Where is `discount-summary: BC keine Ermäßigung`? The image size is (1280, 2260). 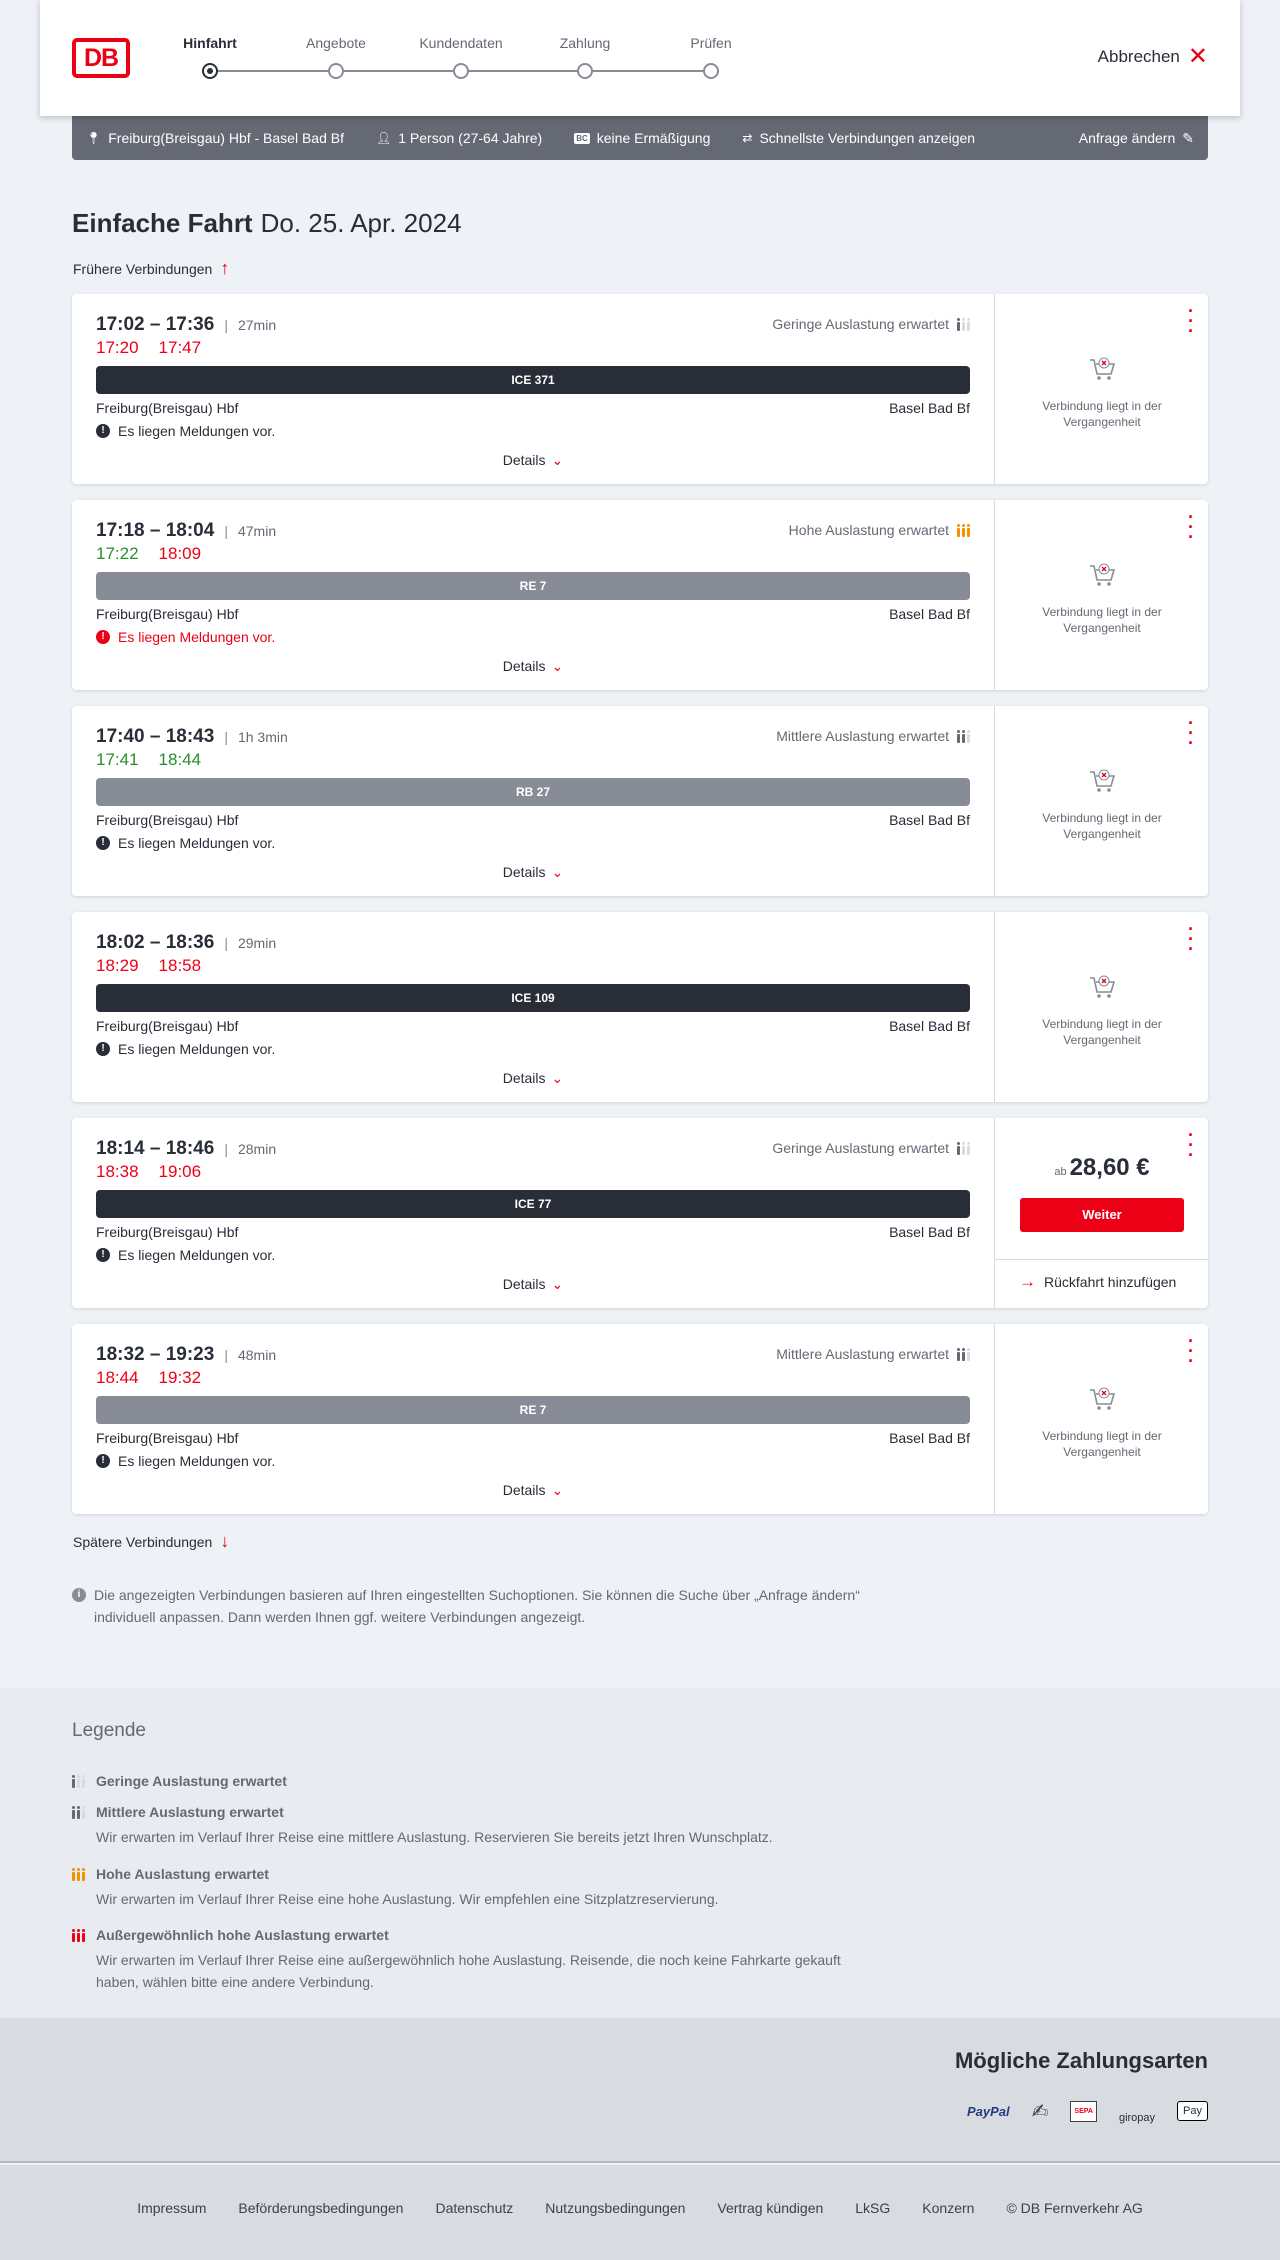
discount-summary: BC keine Ermäßigung is located at coordinates (642, 138).